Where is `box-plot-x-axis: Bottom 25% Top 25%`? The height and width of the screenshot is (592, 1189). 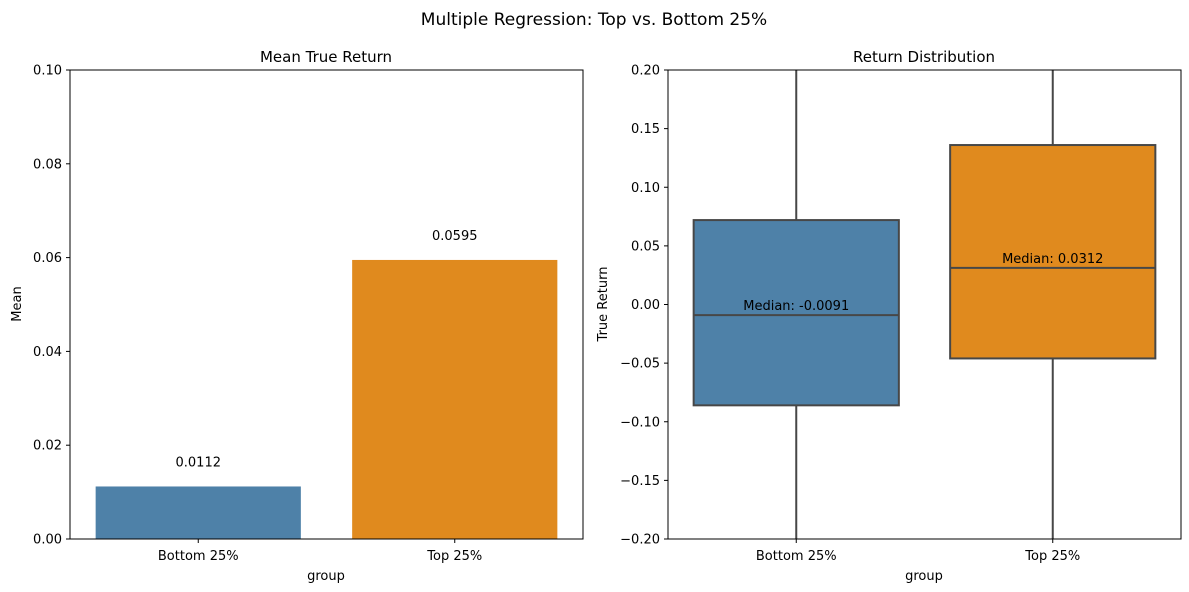 box-plot-x-axis: Bottom 25% Top 25% is located at coordinates (918, 551).